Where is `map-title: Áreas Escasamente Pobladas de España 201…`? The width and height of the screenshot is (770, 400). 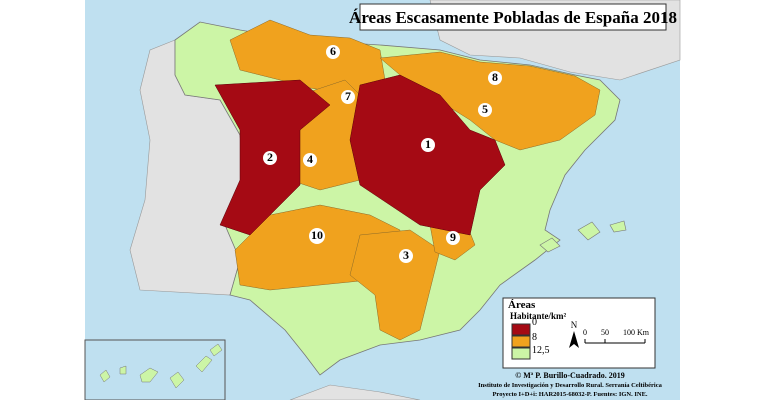 map-title: Áreas Escasamente Pobladas de España 201… is located at coordinates (513, 17).